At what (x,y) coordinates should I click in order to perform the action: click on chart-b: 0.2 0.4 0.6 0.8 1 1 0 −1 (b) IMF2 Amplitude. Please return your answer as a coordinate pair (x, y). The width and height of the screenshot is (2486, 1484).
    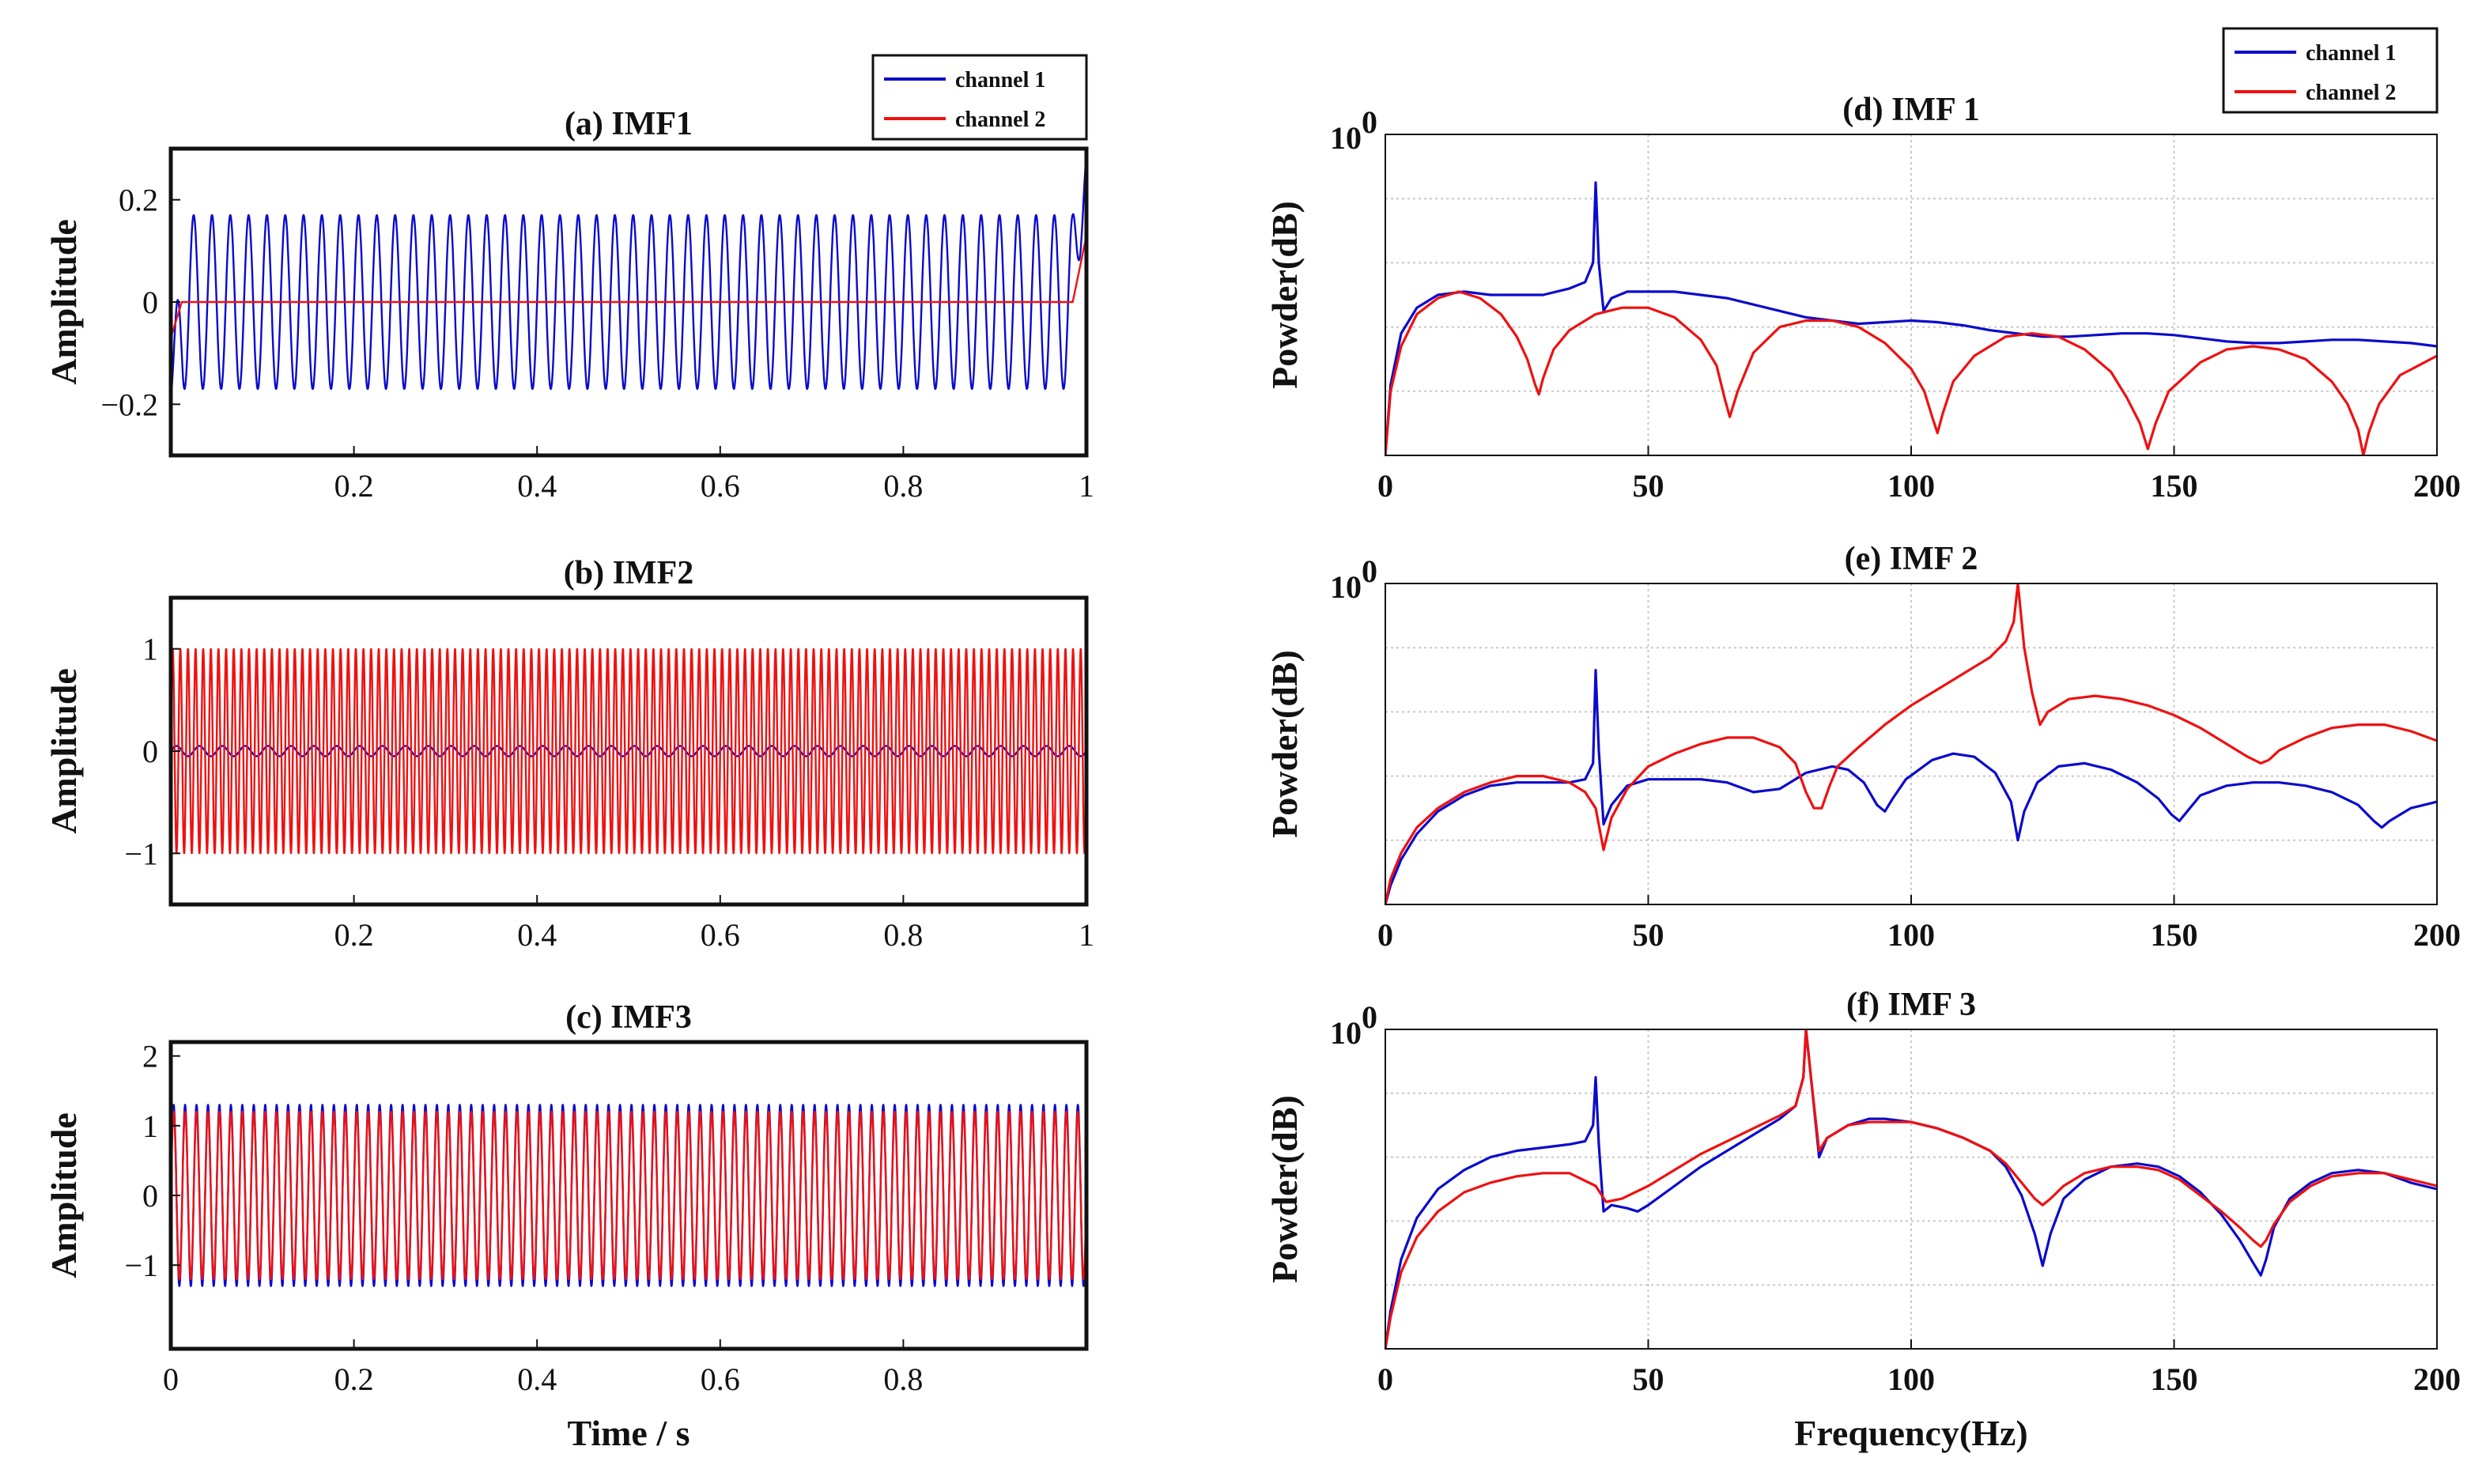
    Looking at the image, I should click on (568, 754).